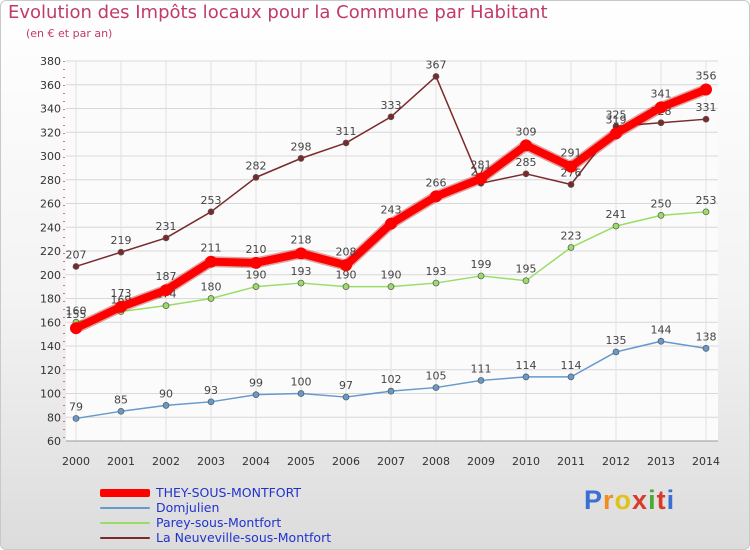 This screenshot has height=550, width=750. Describe the element at coordinates (50, 227) in the screenshot. I see `y-tick-label: 240` at that location.